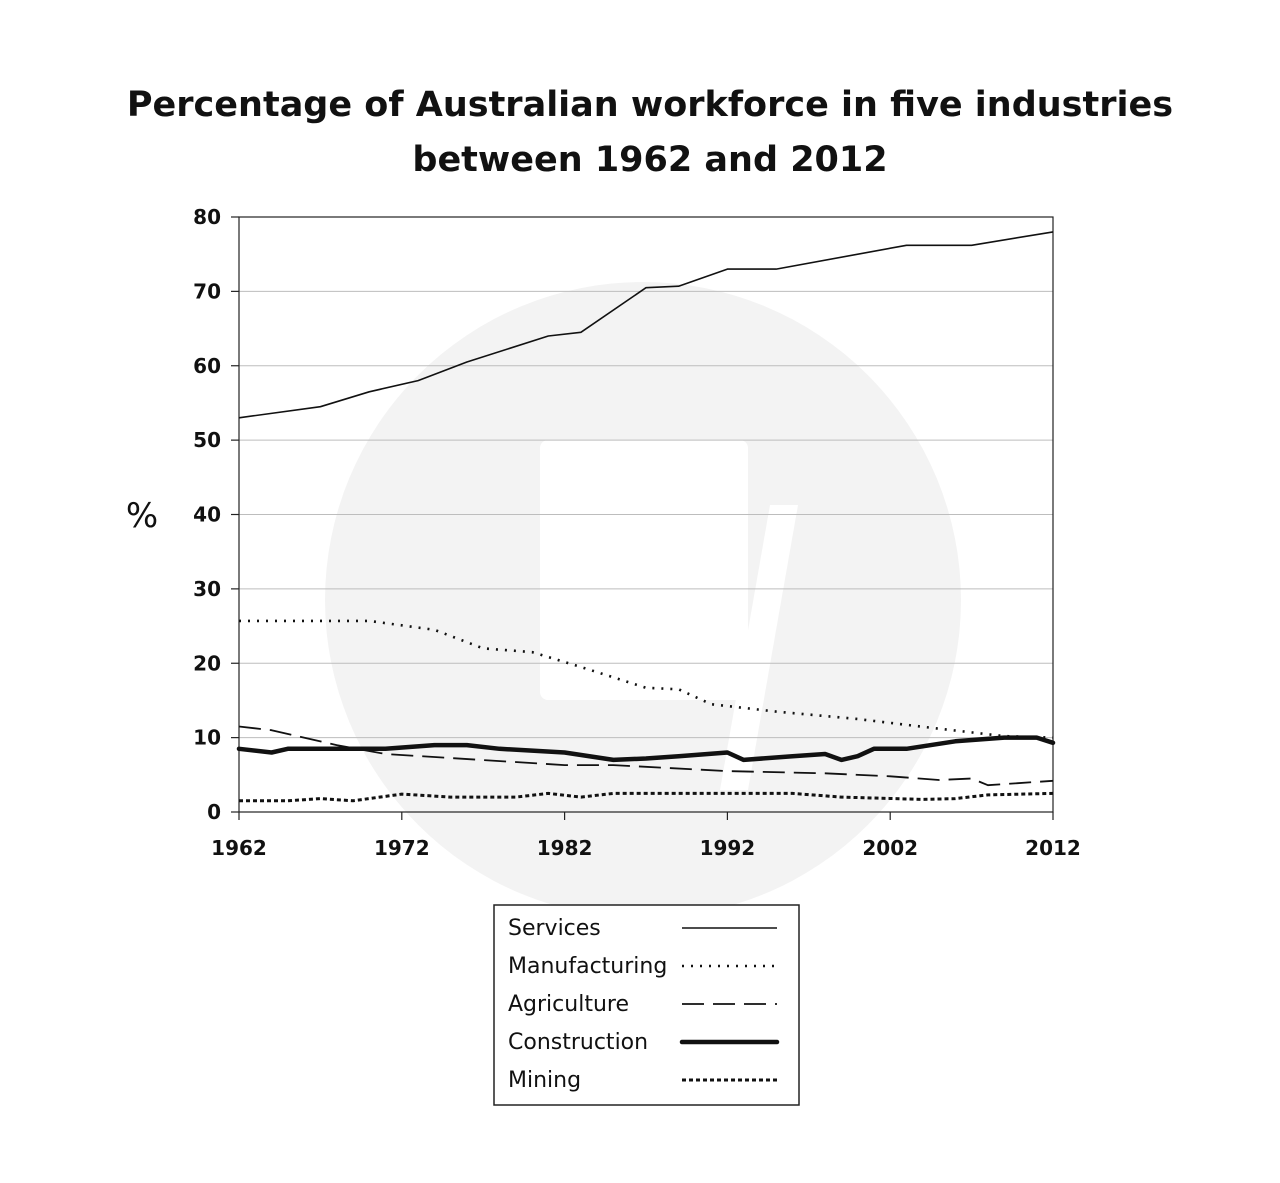 This screenshot has width=1280, height=1183. I want to click on series-line-agriculture, so click(646, 756).